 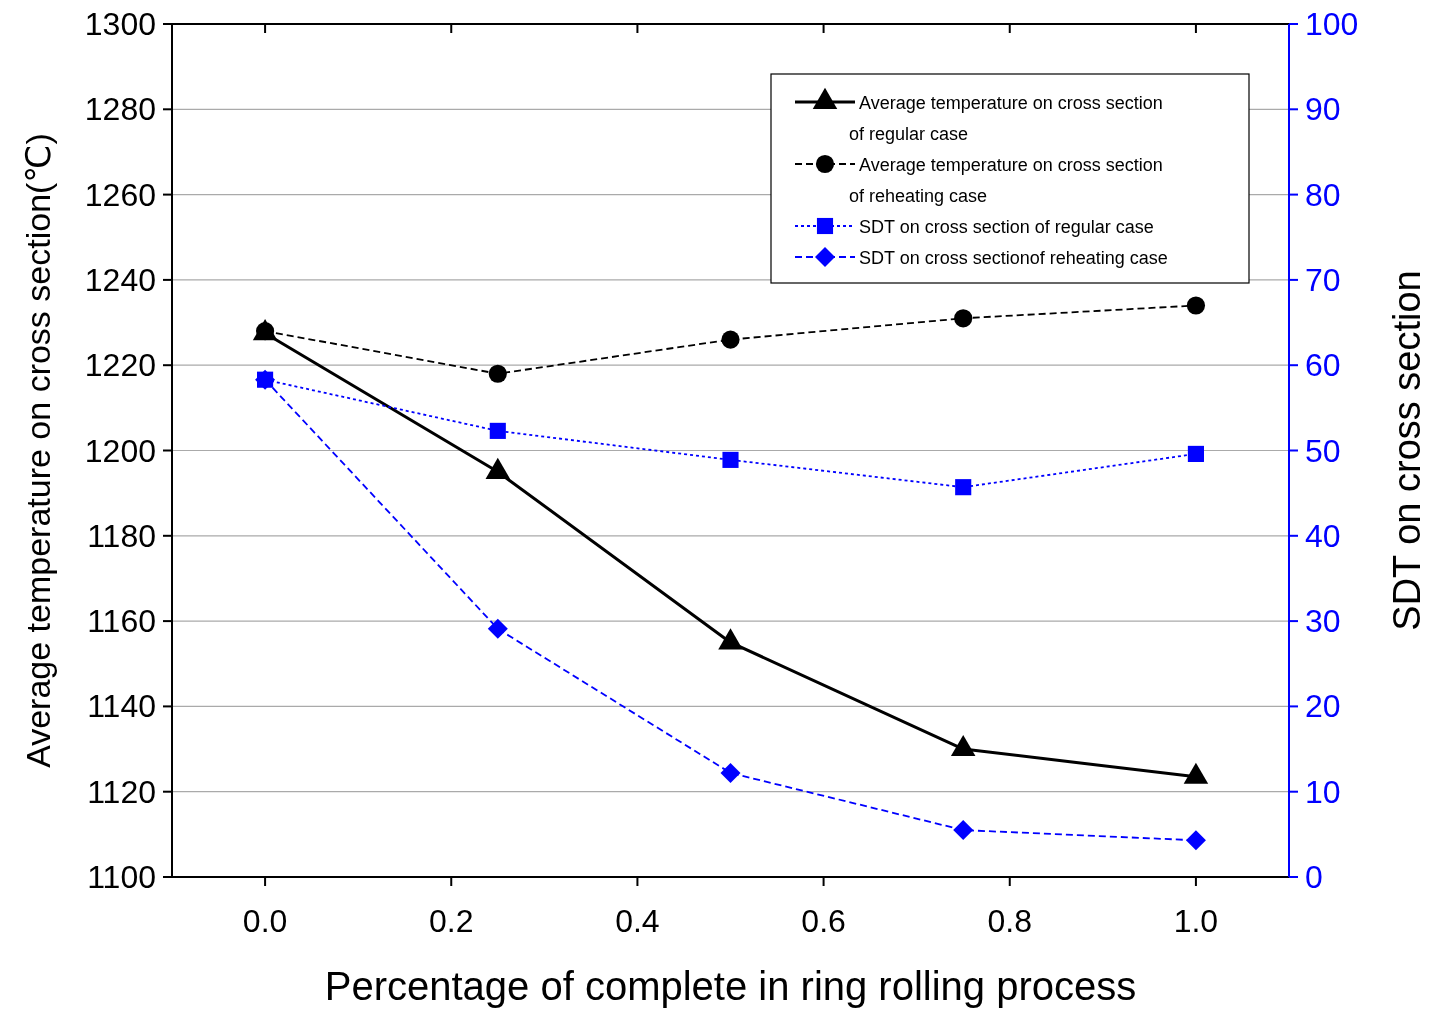 What do you see at coordinates (121, 706) in the screenshot?
I see `y-tick-label: 1140` at bounding box center [121, 706].